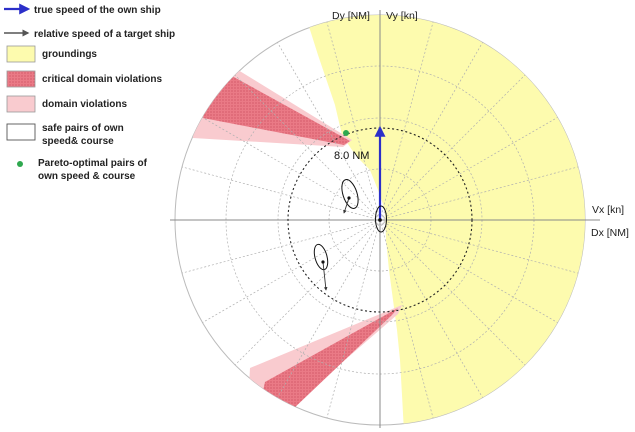  I want to click on legend-pareto-line1: Pareto-optimal pairs of, so click(93, 163).